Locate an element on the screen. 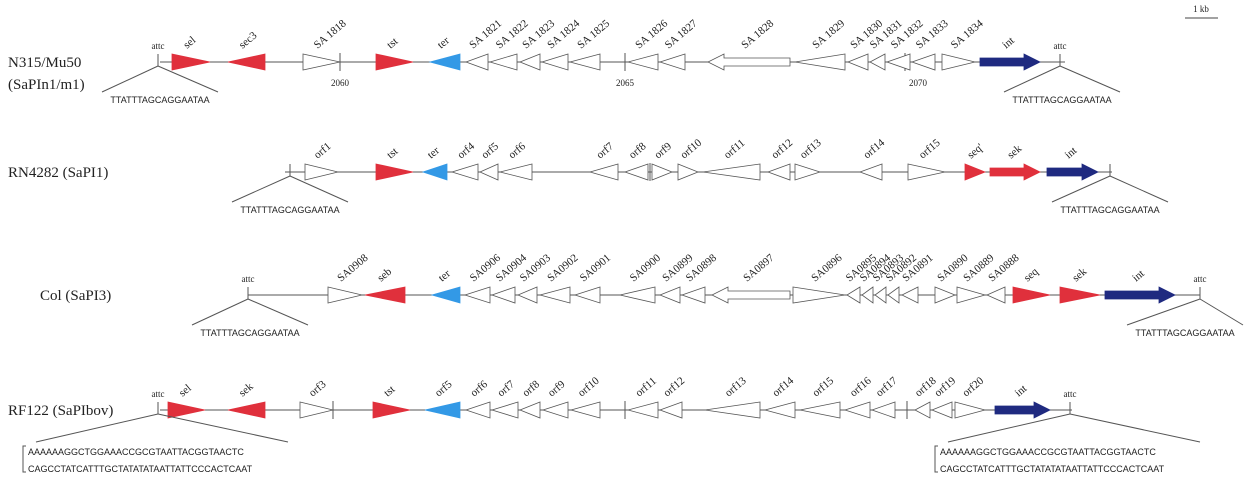  gene-label: SA 1827 is located at coordinates (681, 34).